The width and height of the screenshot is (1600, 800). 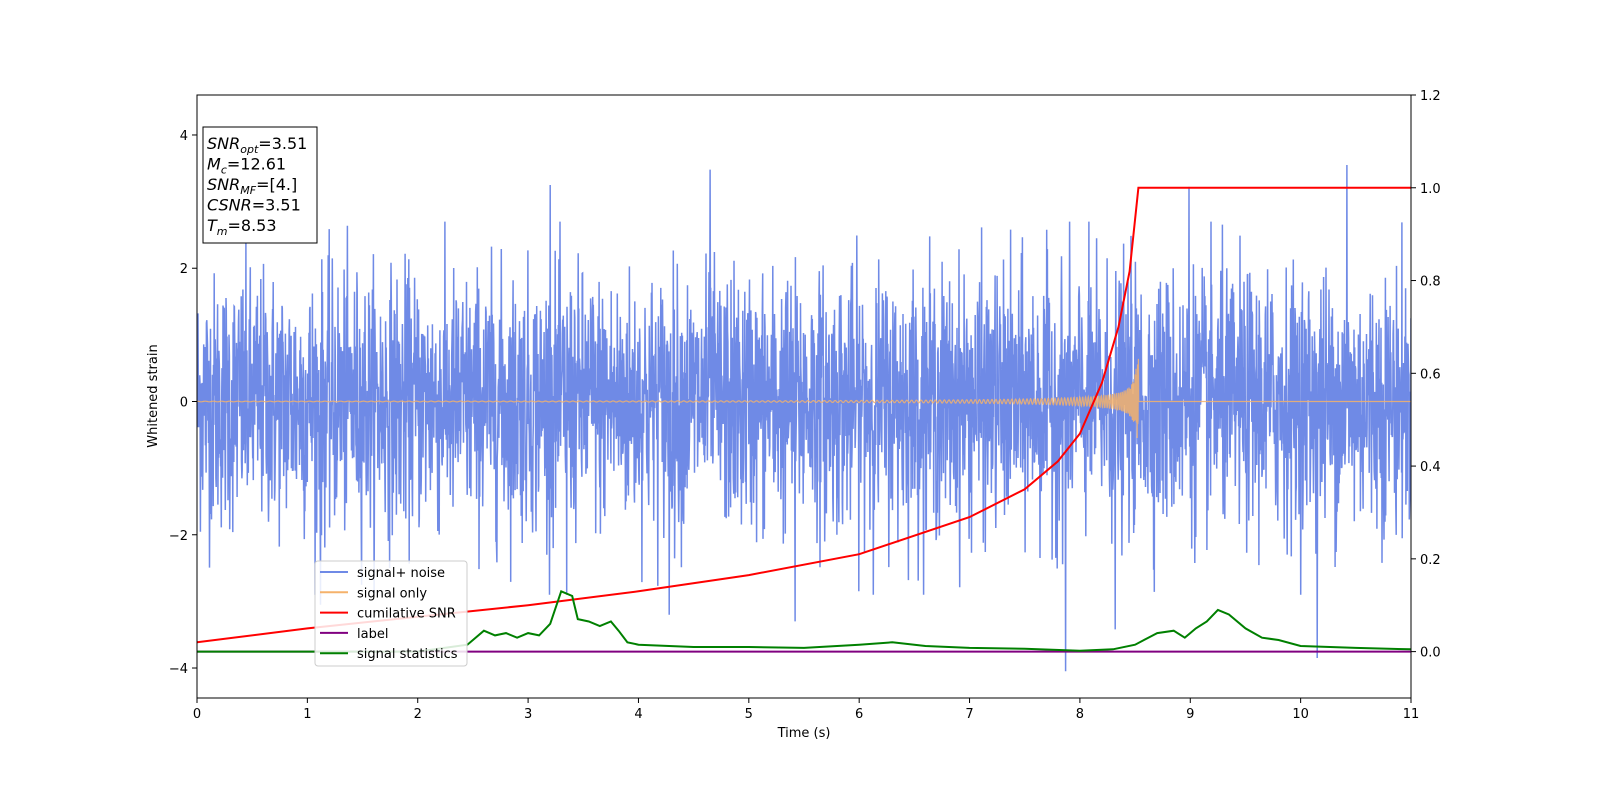 I want to click on annotation-line: SNRopt=3.51, so click(x=257, y=145).